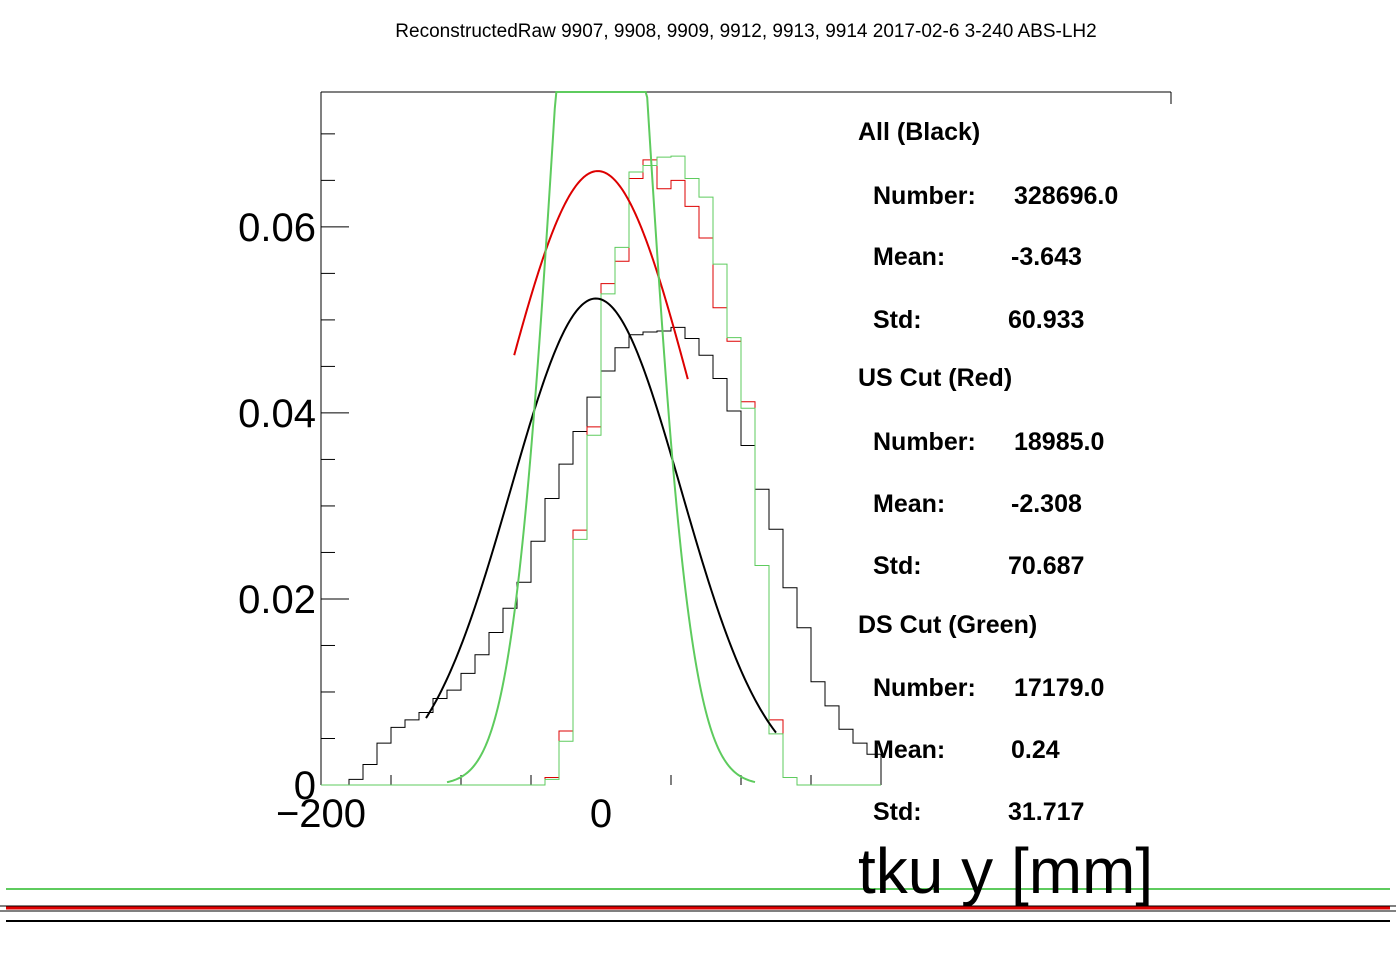 This screenshot has height=972, width=1396. Describe the element at coordinates (924, 196) in the screenshot. I see `stat-label-all-number: Number:` at that location.